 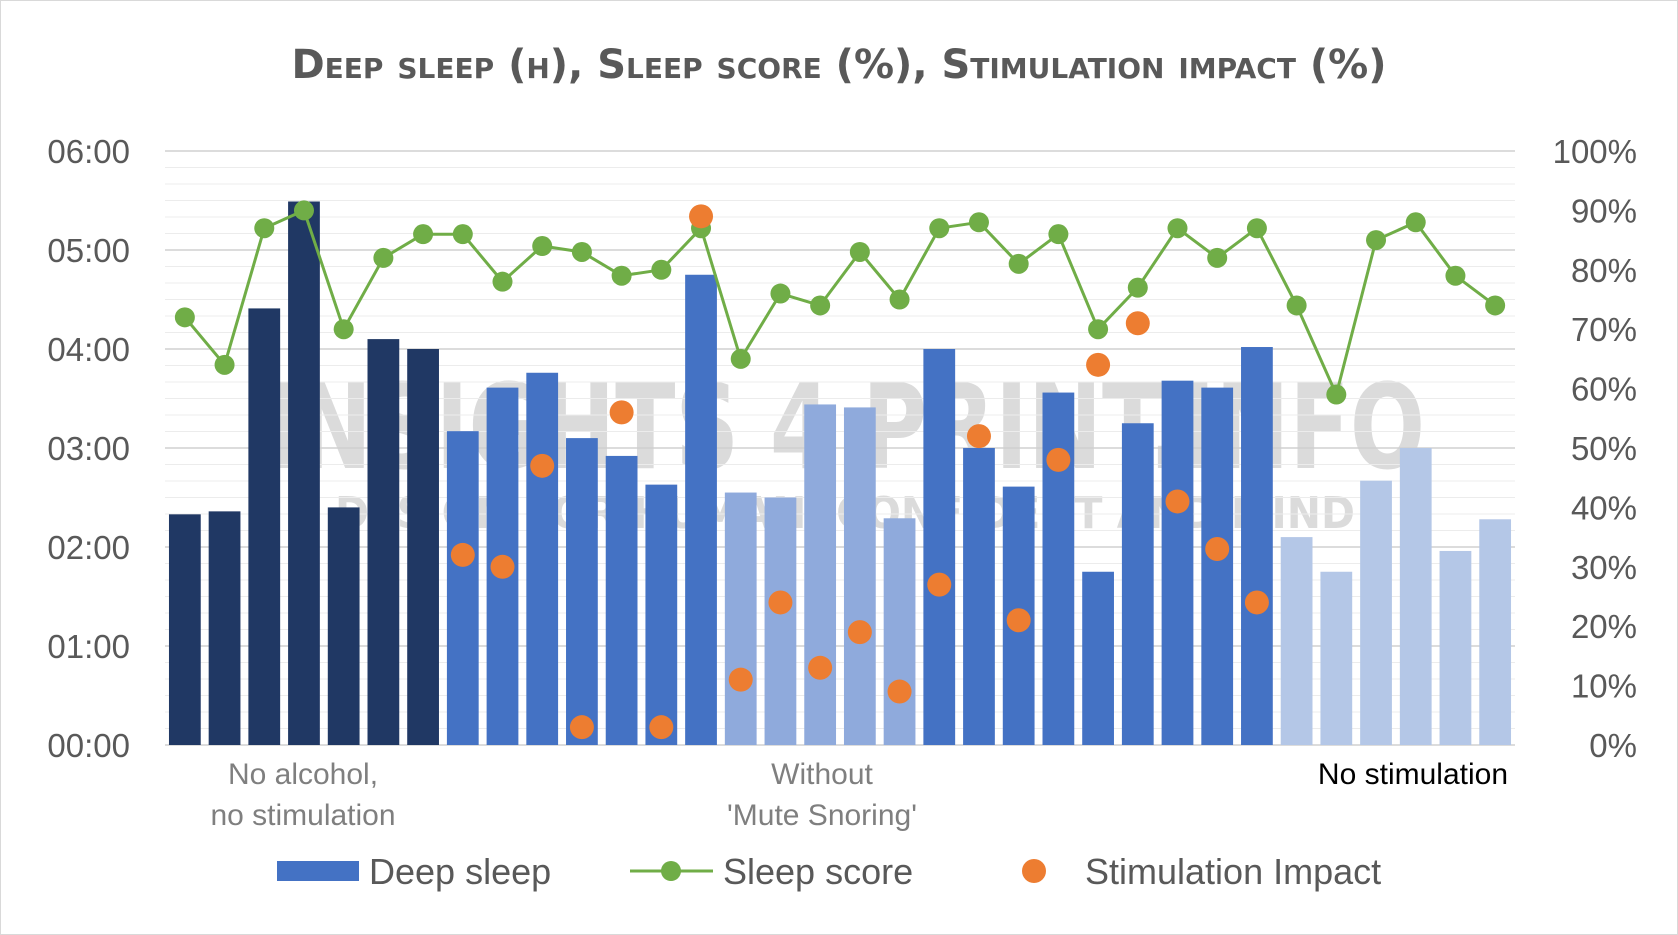 What do you see at coordinates (88, 250) in the screenshot?
I see `y-left-tick-label: 05:00` at bounding box center [88, 250].